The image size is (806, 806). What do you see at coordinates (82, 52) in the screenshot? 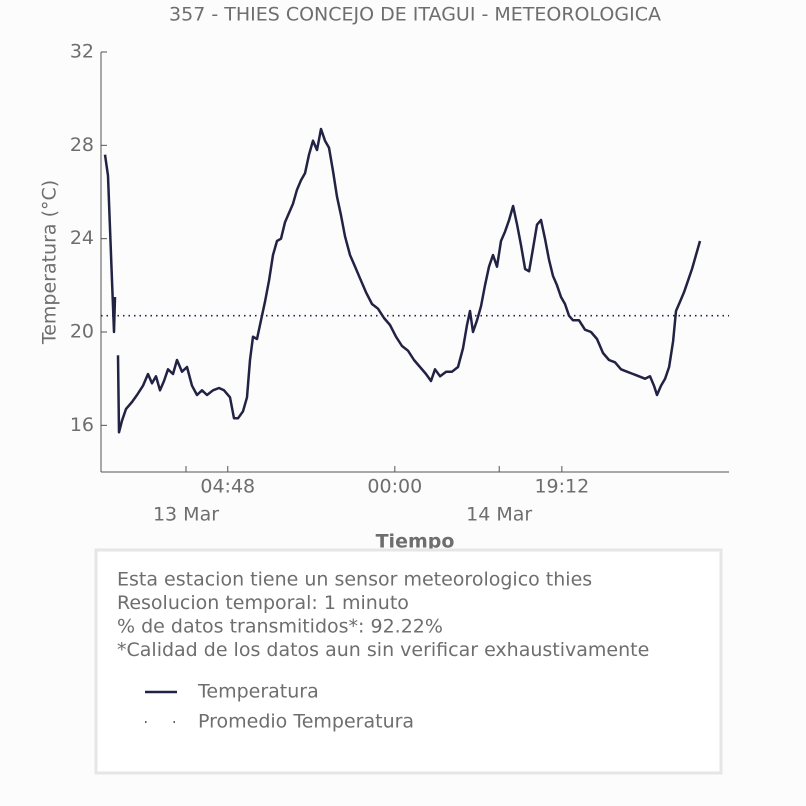
I see `y-tick-label: 32` at bounding box center [82, 52].